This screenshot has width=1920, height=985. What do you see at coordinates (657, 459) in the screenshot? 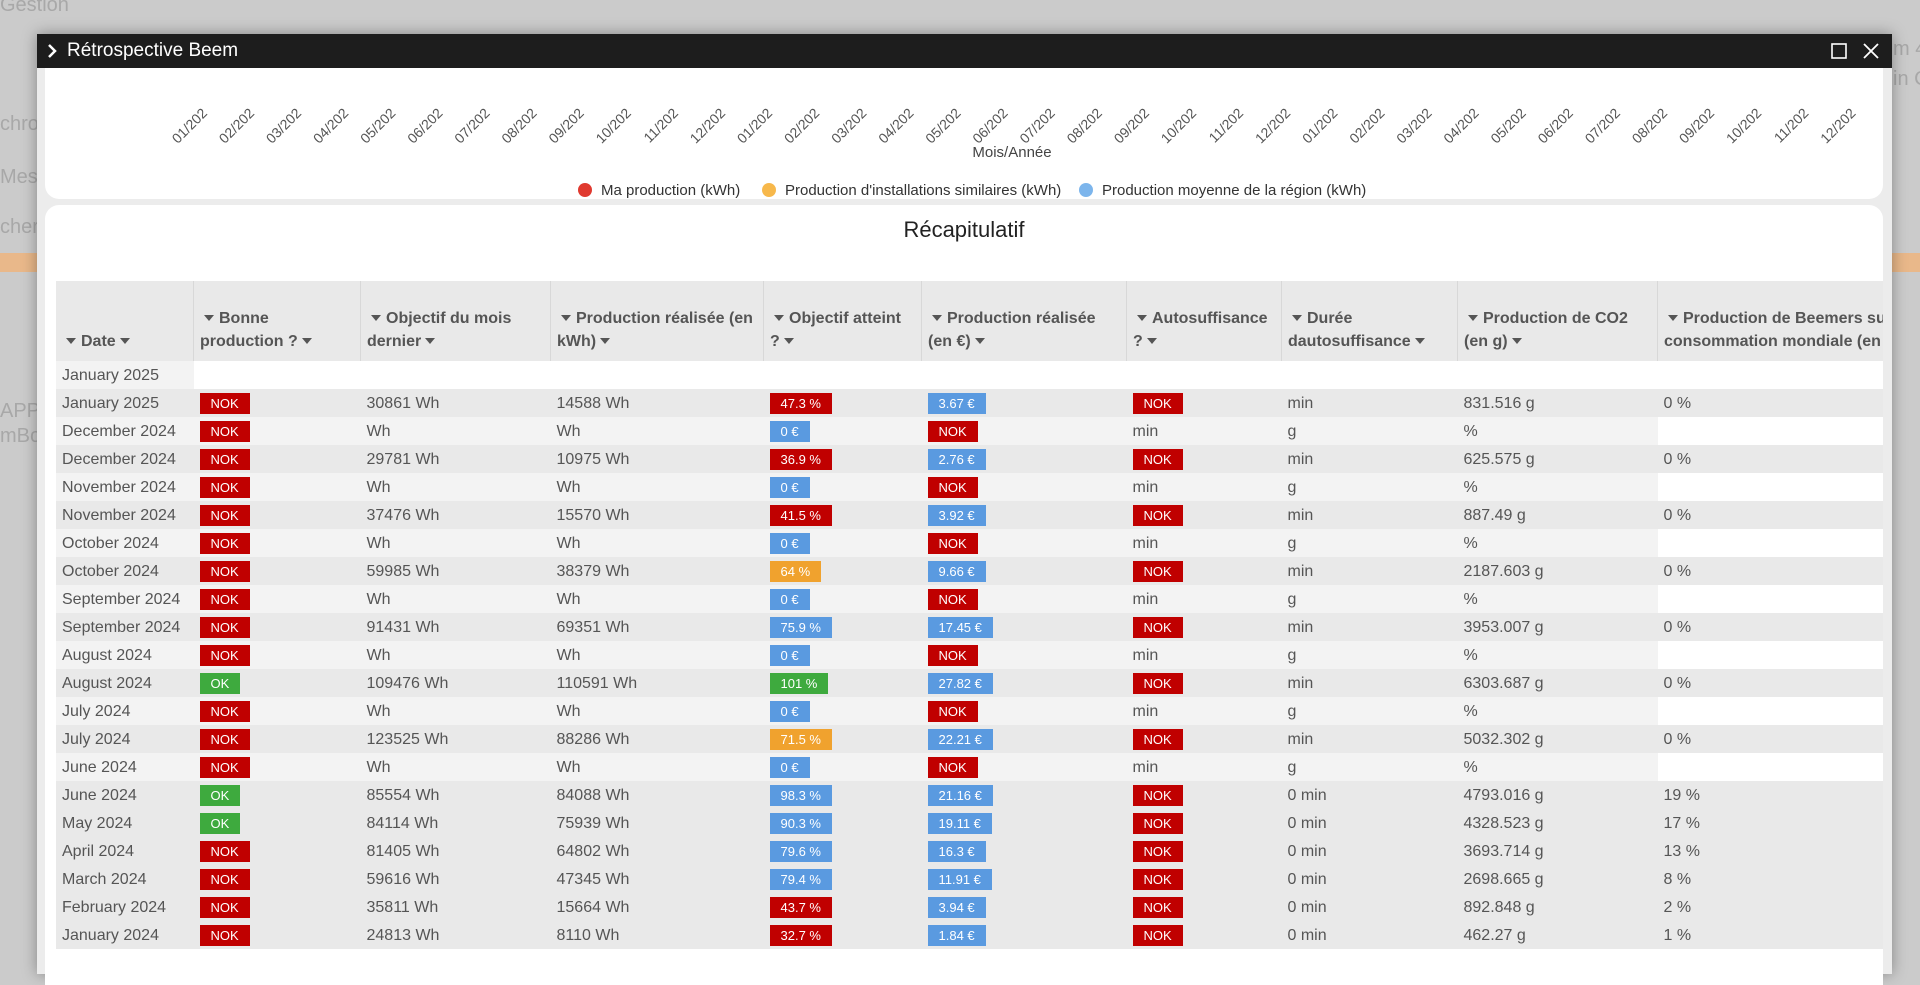
I see `table-cell: 10975 Wh` at bounding box center [657, 459].